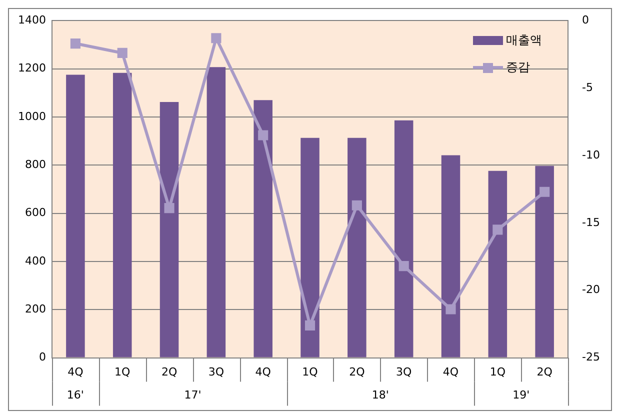 The image size is (620, 419). What do you see at coordinates (591, 155) in the screenshot?
I see `y2-tick-label: -10` at bounding box center [591, 155].